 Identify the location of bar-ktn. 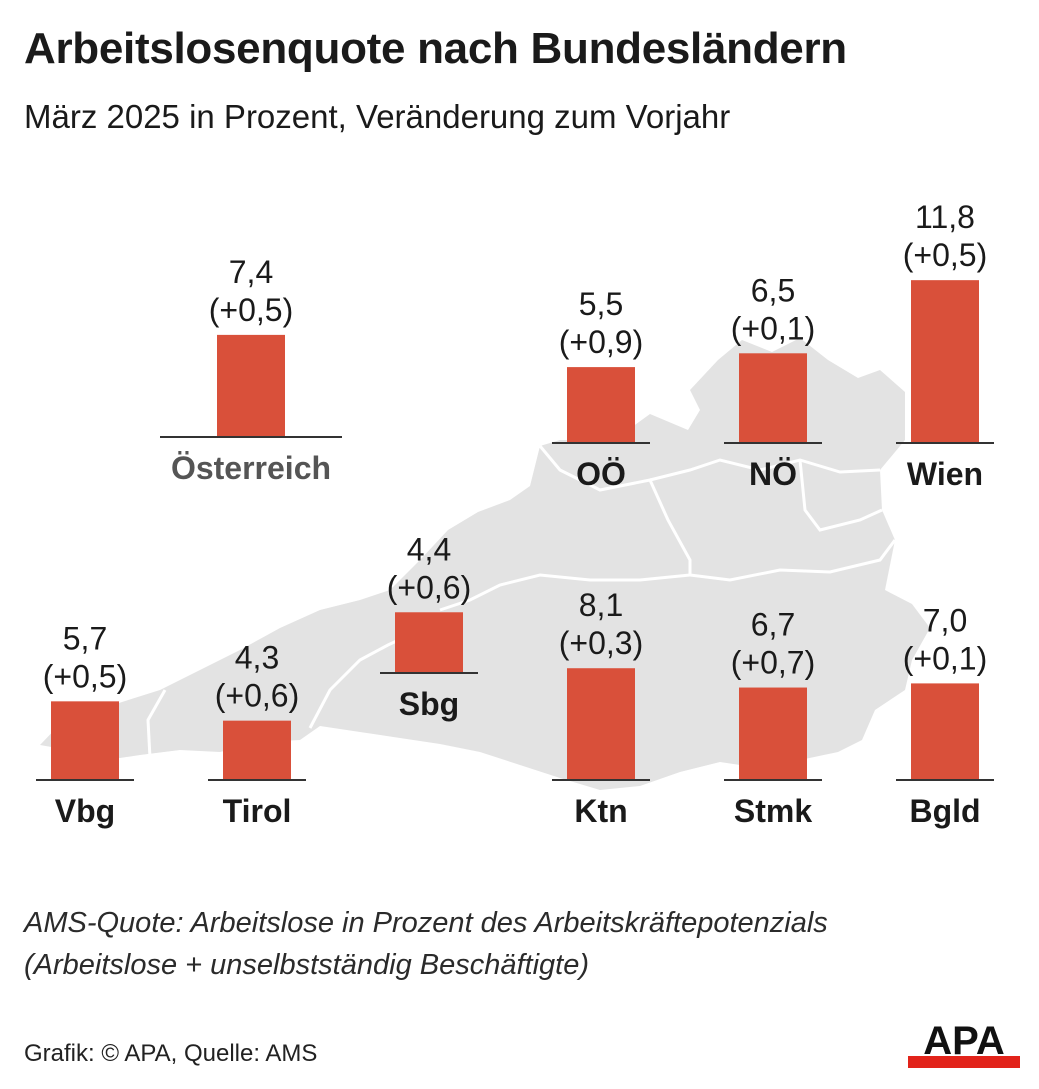
(601, 724).